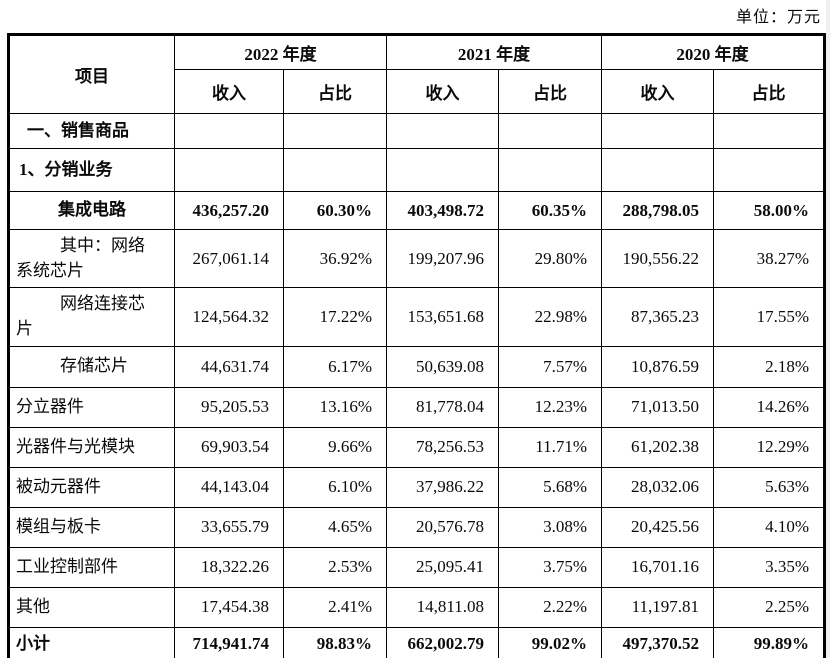 This screenshot has width=830, height=658. I want to click on row-value: 2.41%, so click(335, 607).